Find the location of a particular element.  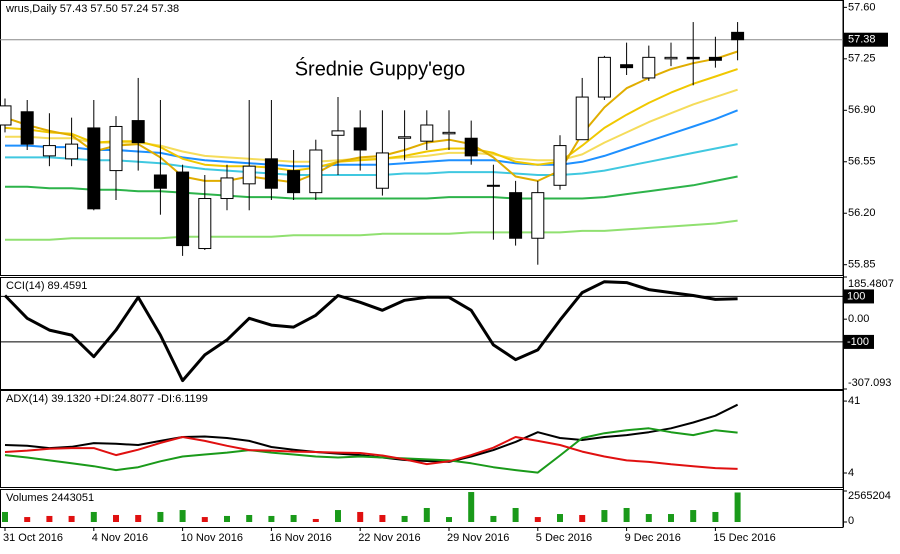

y-tick-label: 55.85 is located at coordinates (862, 265).